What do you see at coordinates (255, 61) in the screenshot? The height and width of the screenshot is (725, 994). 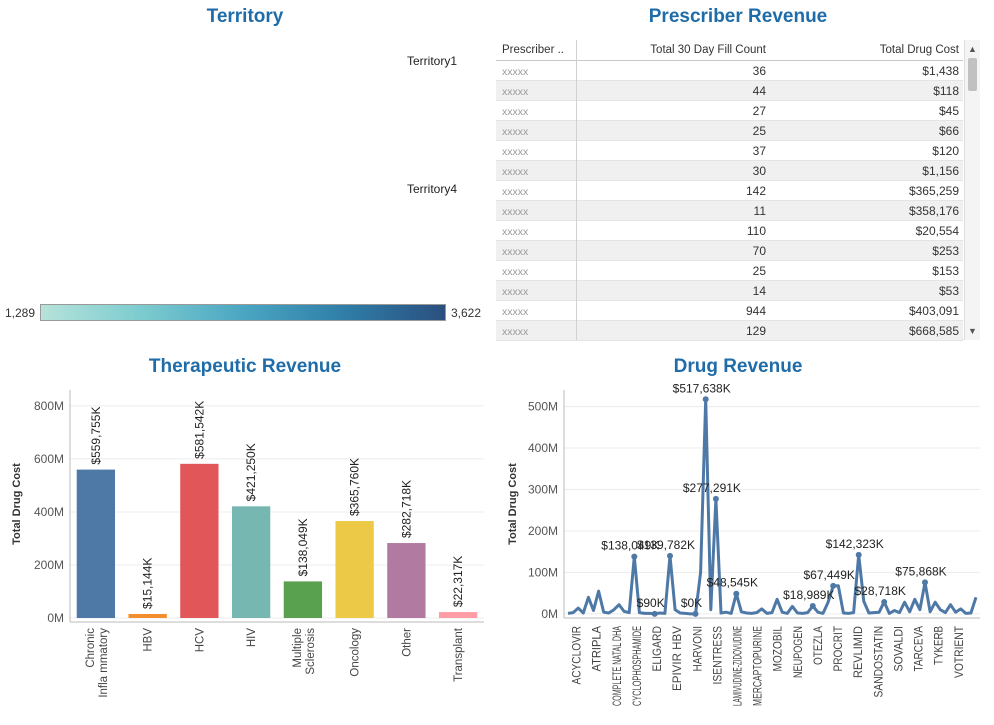 I see `treemap-label: Territory5` at bounding box center [255, 61].